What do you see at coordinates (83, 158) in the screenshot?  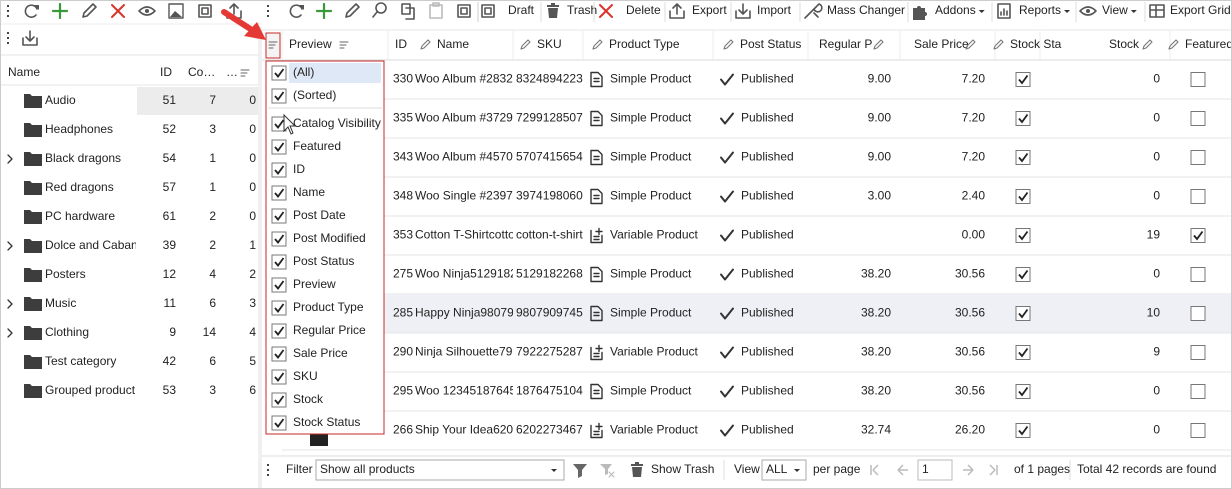 I see `category-name: Black dragons` at bounding box center [83, 158].